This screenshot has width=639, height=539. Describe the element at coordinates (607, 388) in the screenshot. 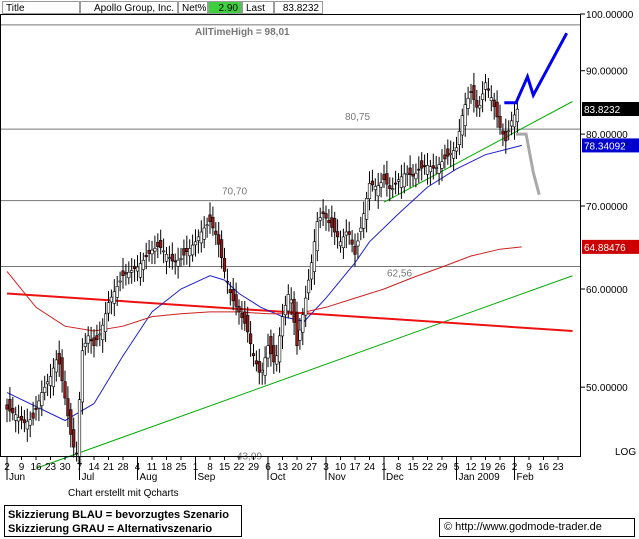

I see `y-tick-label: 50.00000` at that location.